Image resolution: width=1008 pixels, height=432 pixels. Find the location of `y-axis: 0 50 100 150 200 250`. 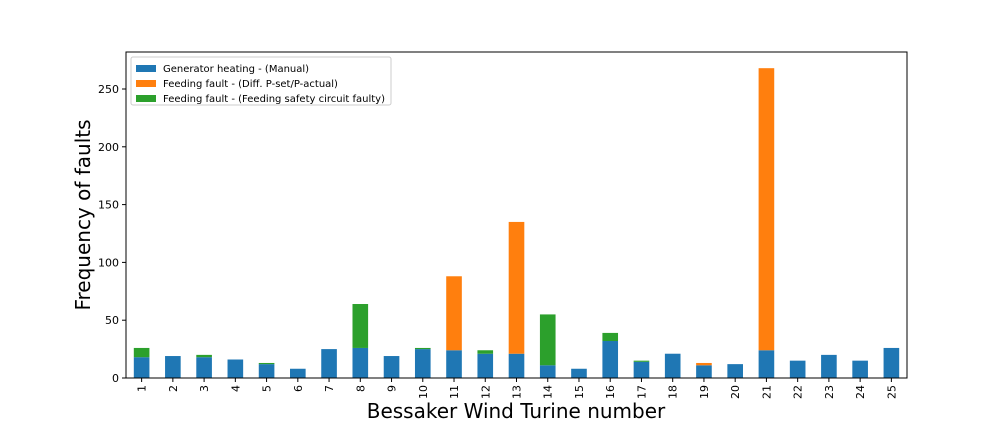

y-axis: 0 50 100 150 200 250 is located at coordinates (112, 234).